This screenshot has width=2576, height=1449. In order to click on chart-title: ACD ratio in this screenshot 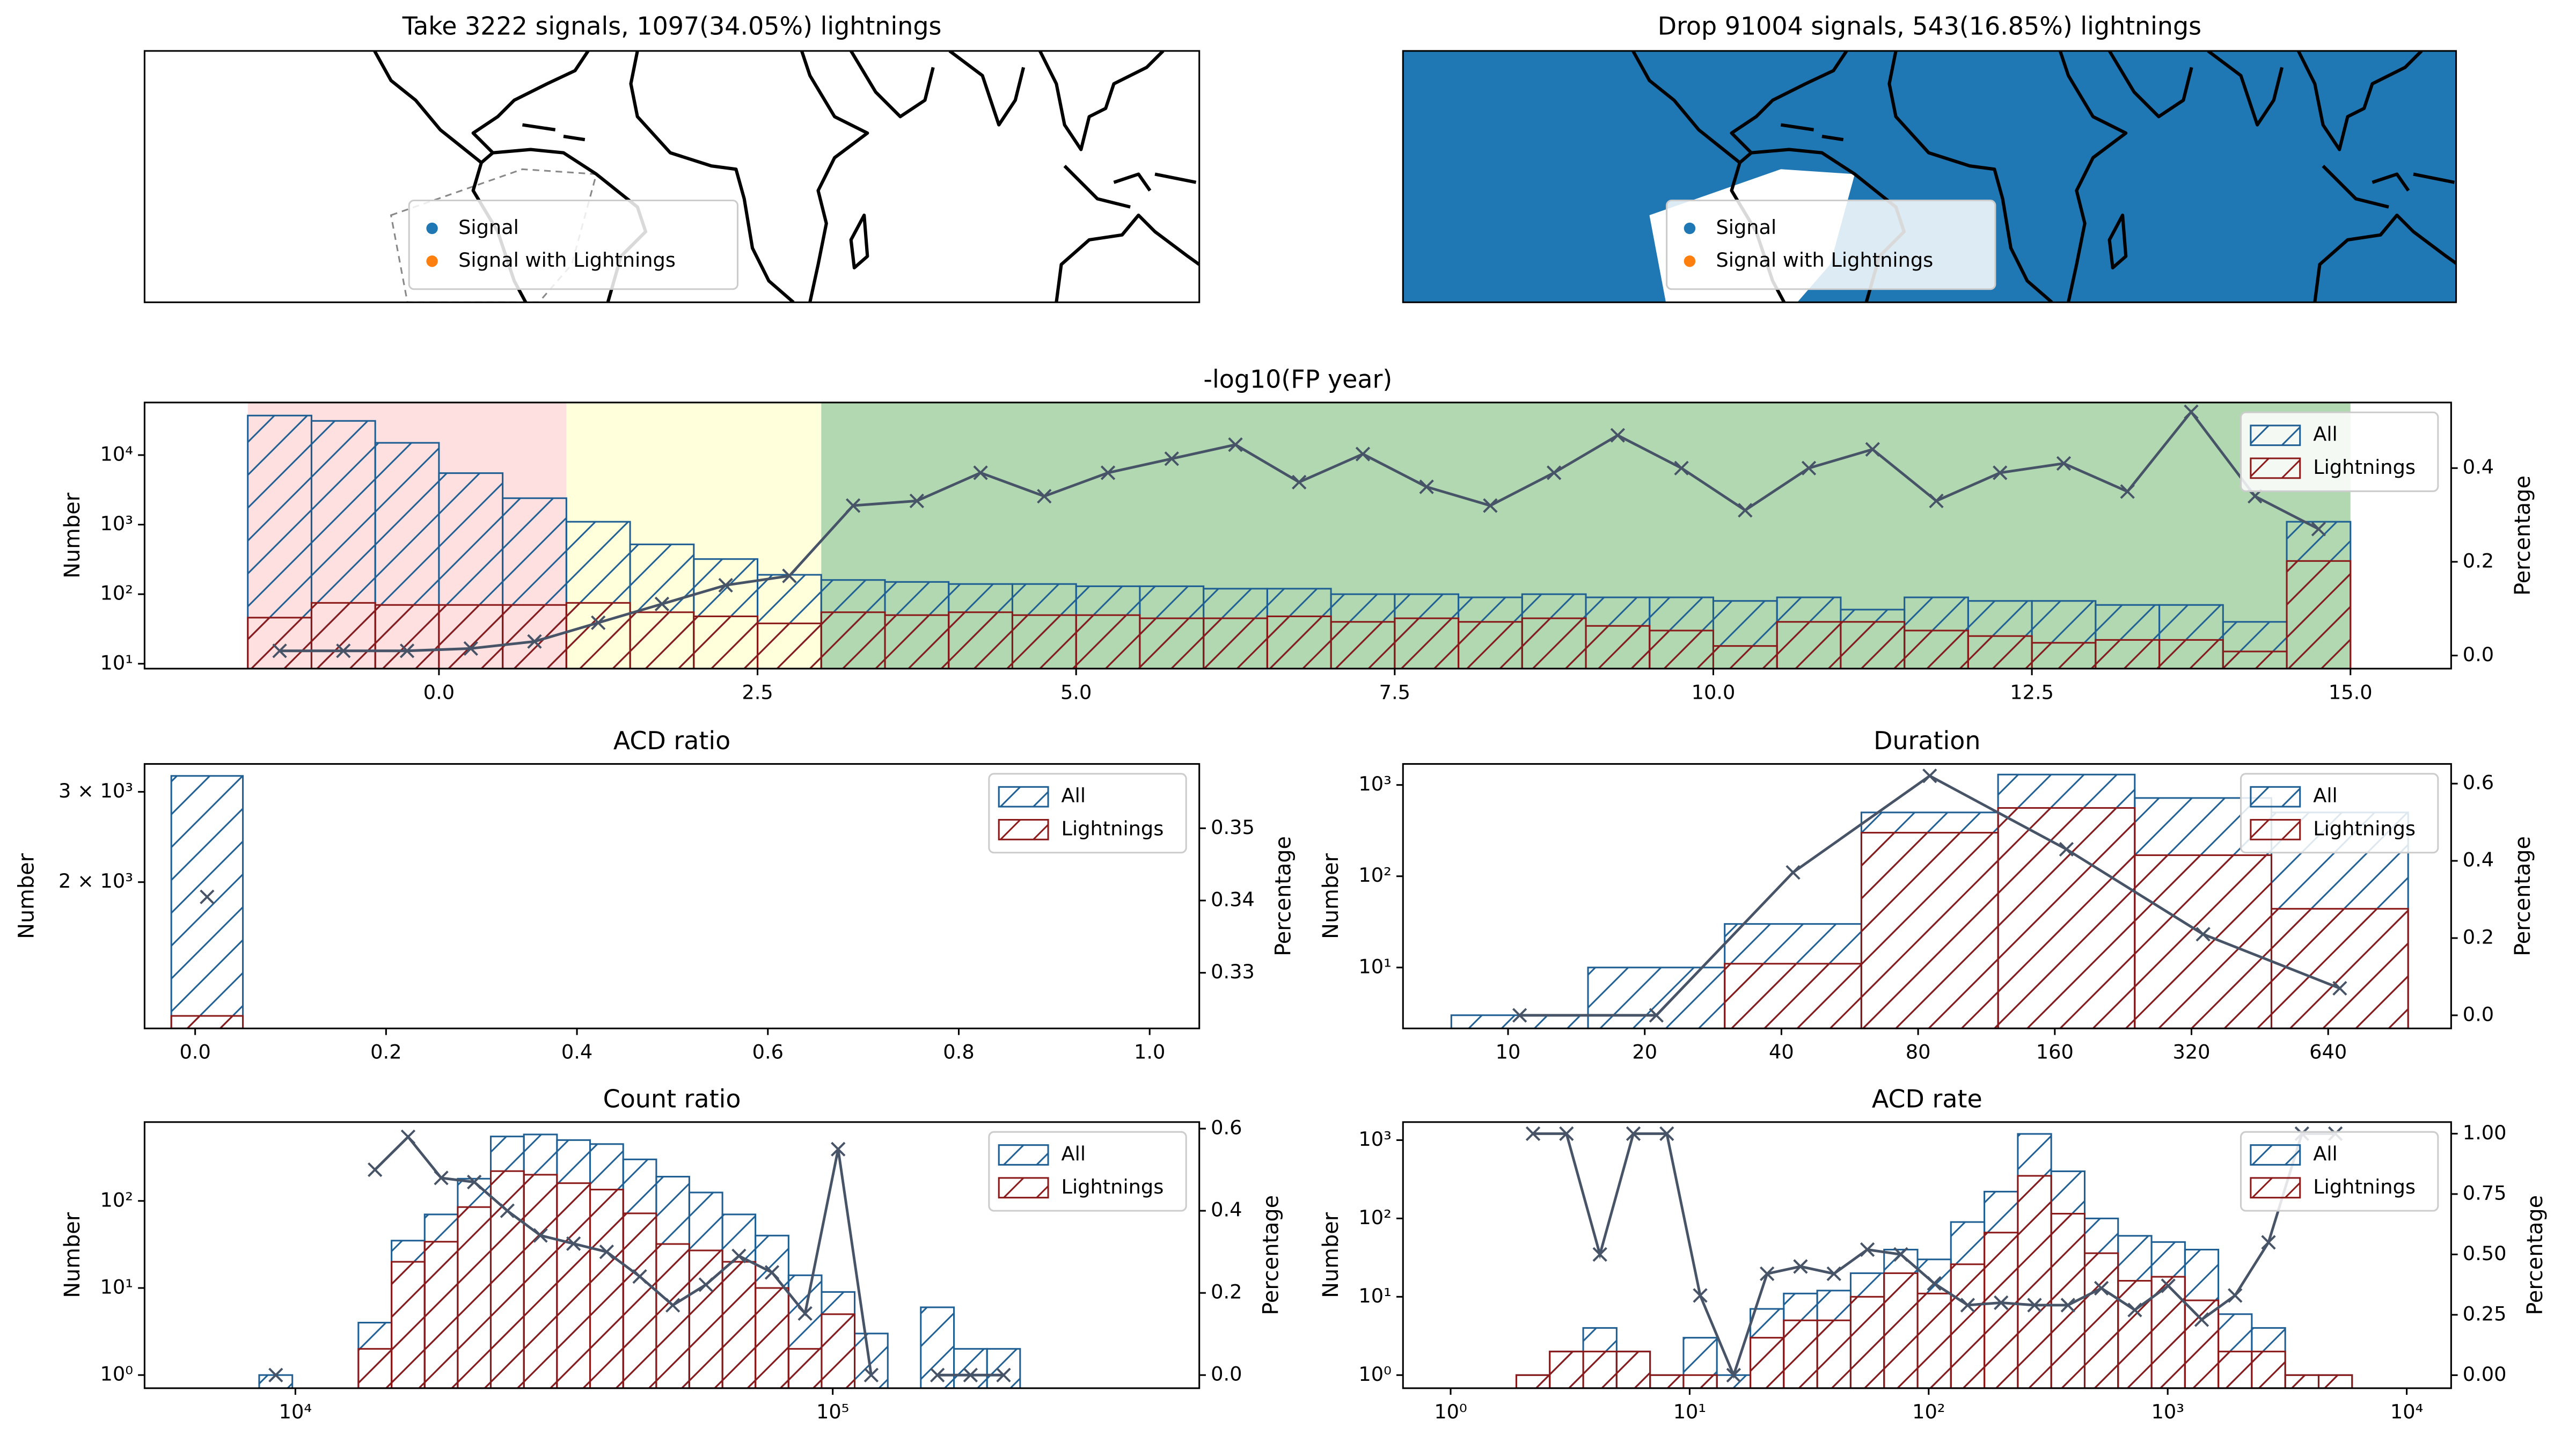, I will do `click(671, 740)`.